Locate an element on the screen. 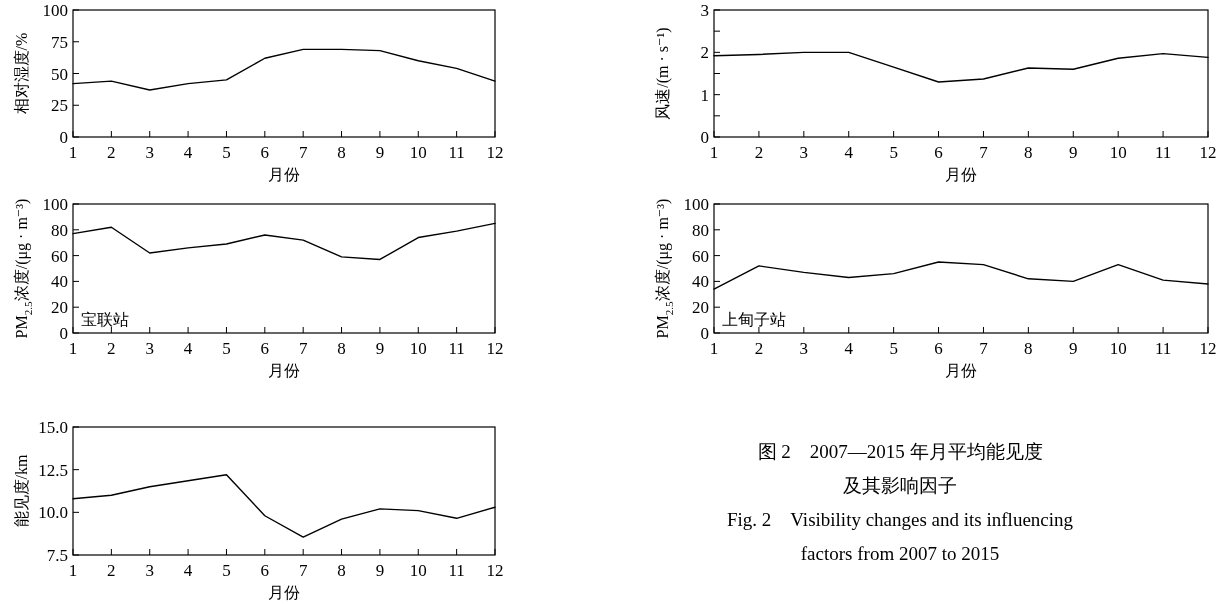 Image resolution: width=1221 pixels, height=604 pixels. y-tick-label: 15.0 is located at coordinates (53, 427).